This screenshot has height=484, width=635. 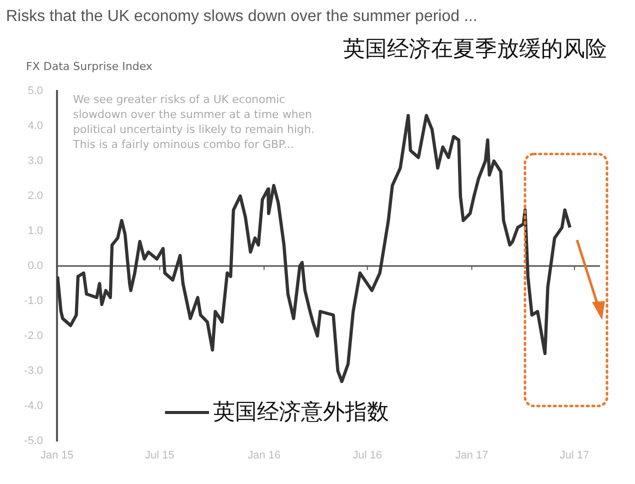 I want to click on x-tick-label: Jul 17, so click(x=575, y=456).